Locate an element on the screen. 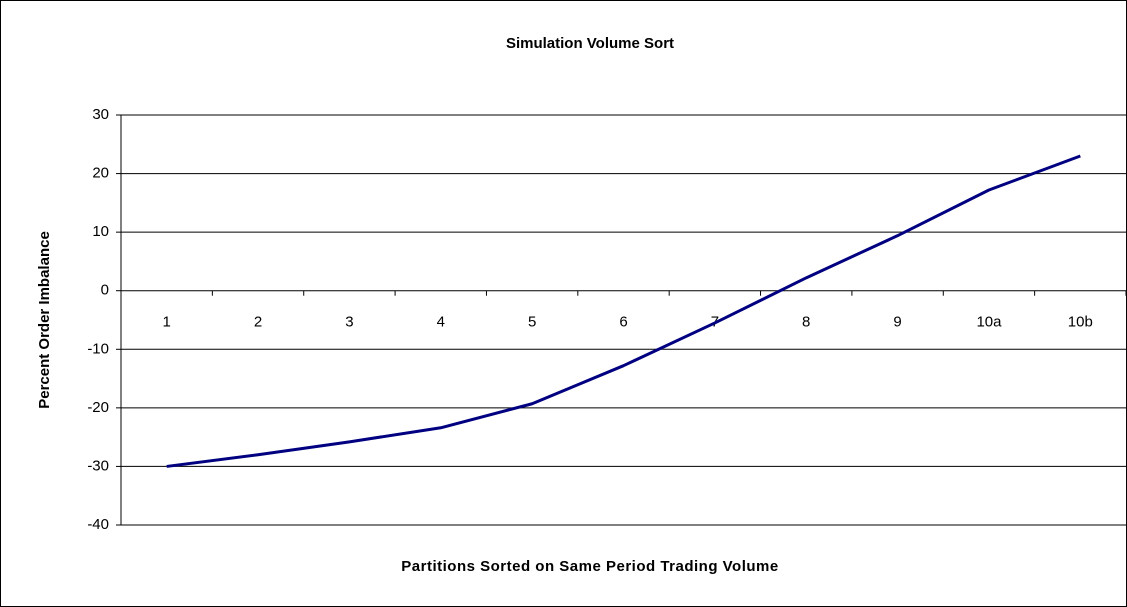 This screenshot has height=607, width=1127. y-tick-label: 10 is located at coordinates (100, 231).